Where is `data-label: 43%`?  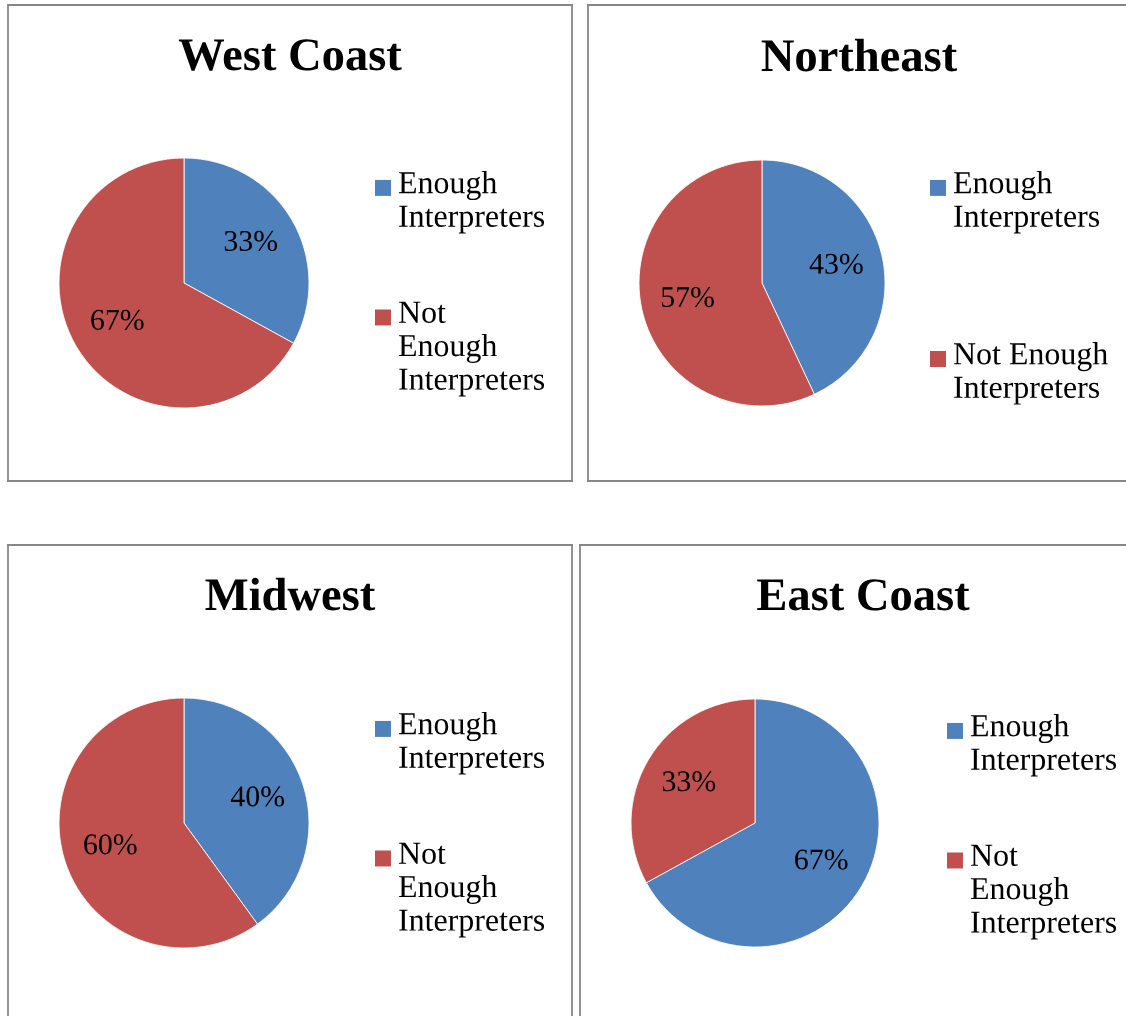 data-label: 43% is located at coordinates (836, 263).